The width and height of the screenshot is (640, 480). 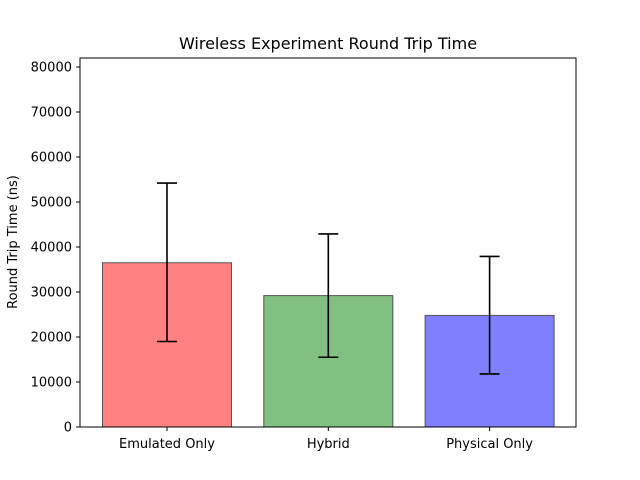 I want to click on y-tick-label-5: 50000, so click(x=51, y=203).